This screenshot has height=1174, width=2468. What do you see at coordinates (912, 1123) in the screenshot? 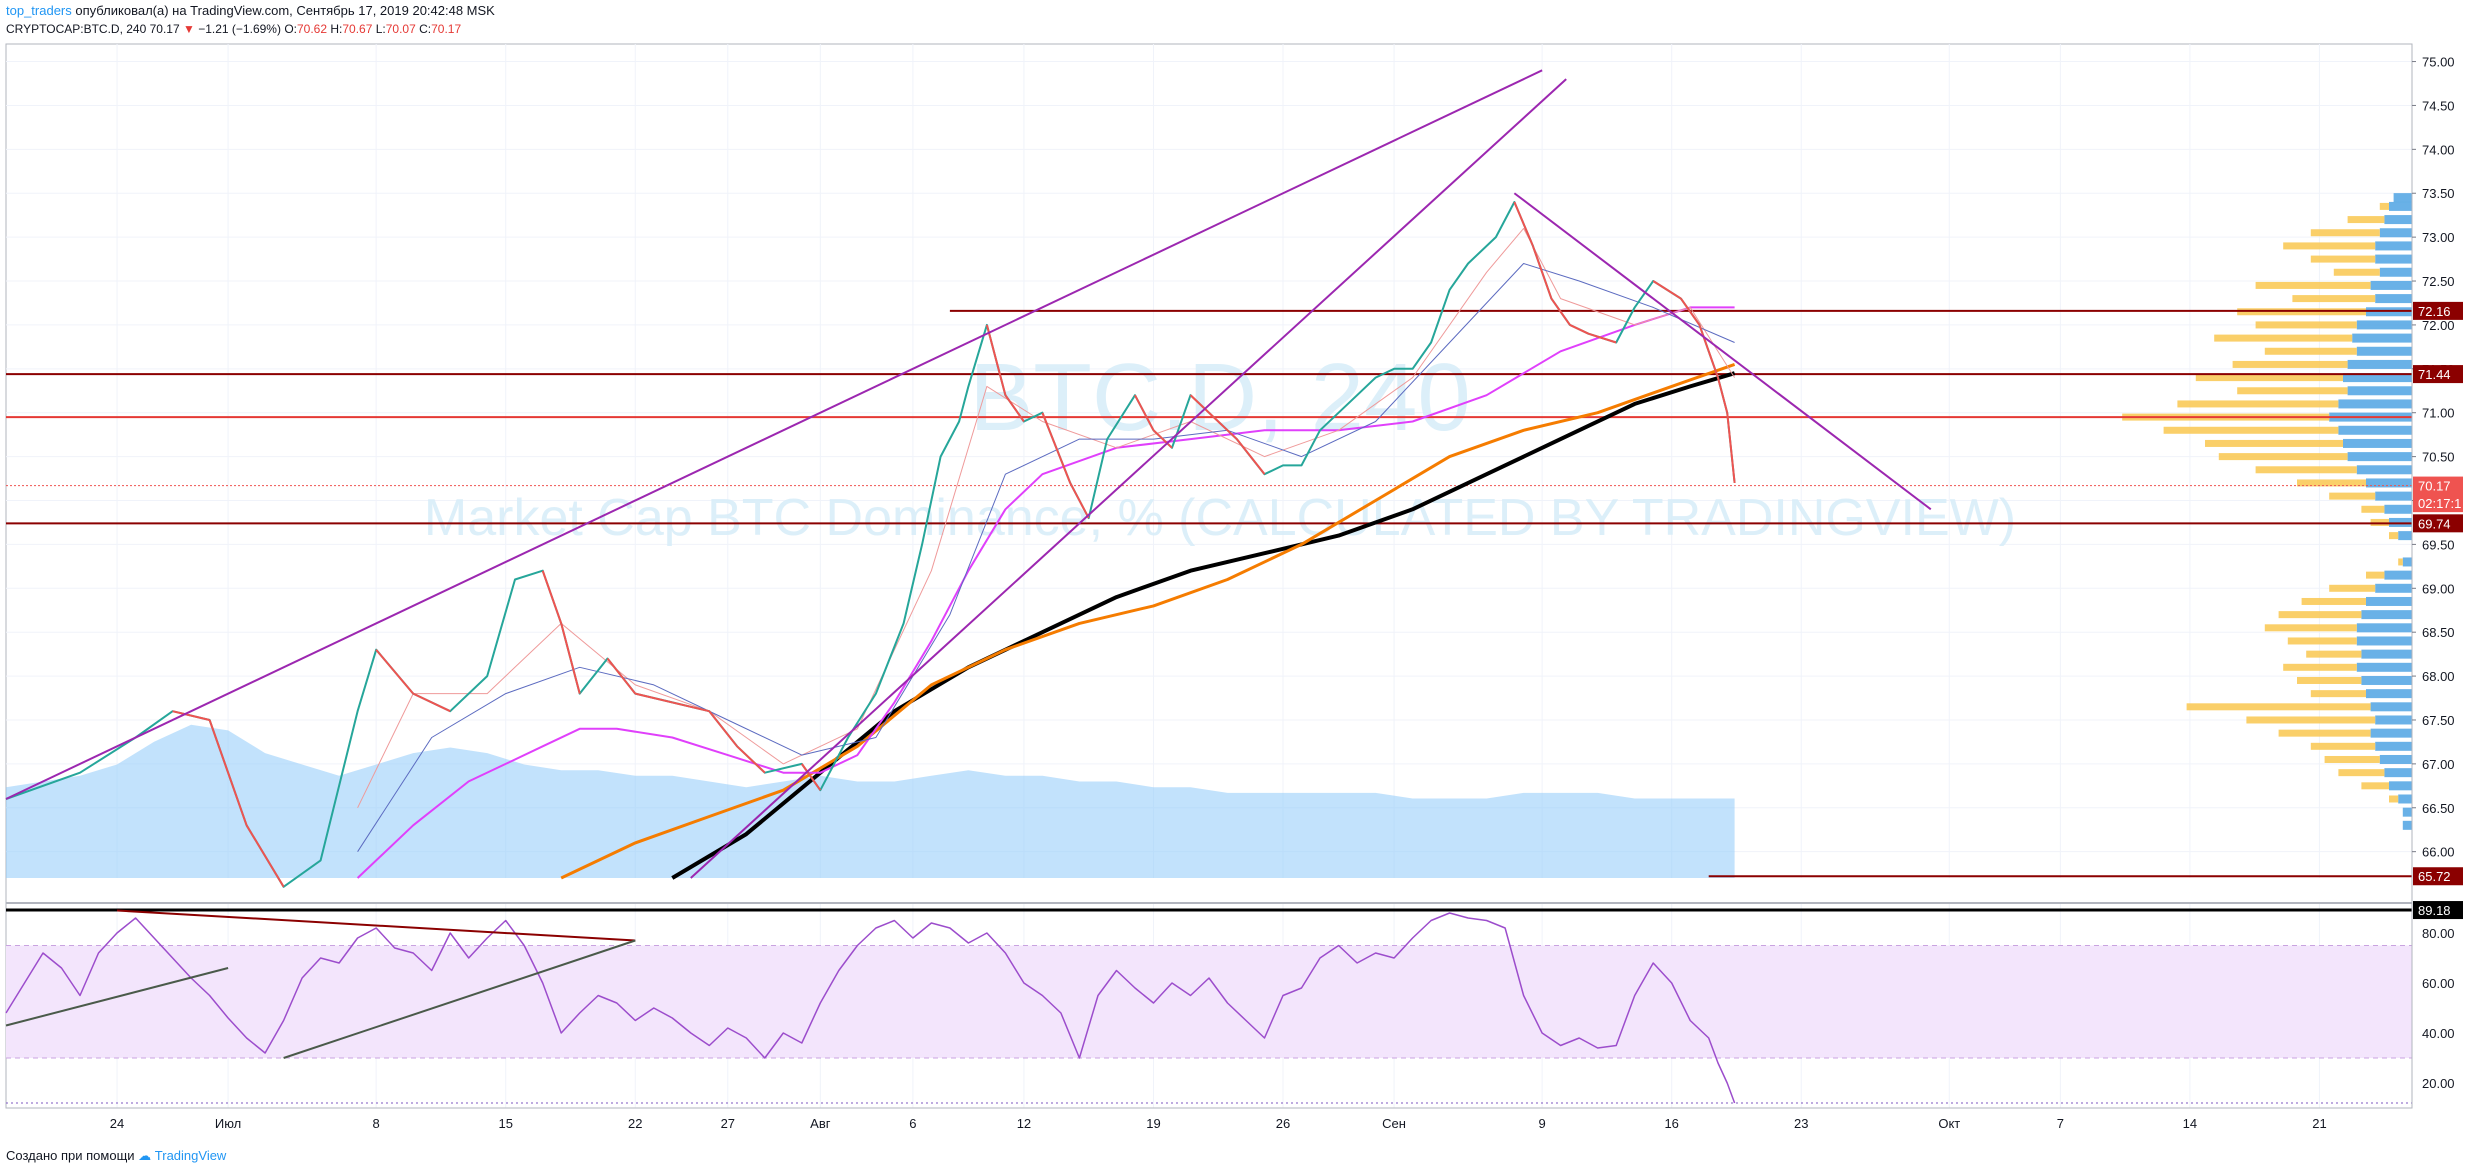
I see `time-tick-label: 6` at bounding box center [912, 1123].